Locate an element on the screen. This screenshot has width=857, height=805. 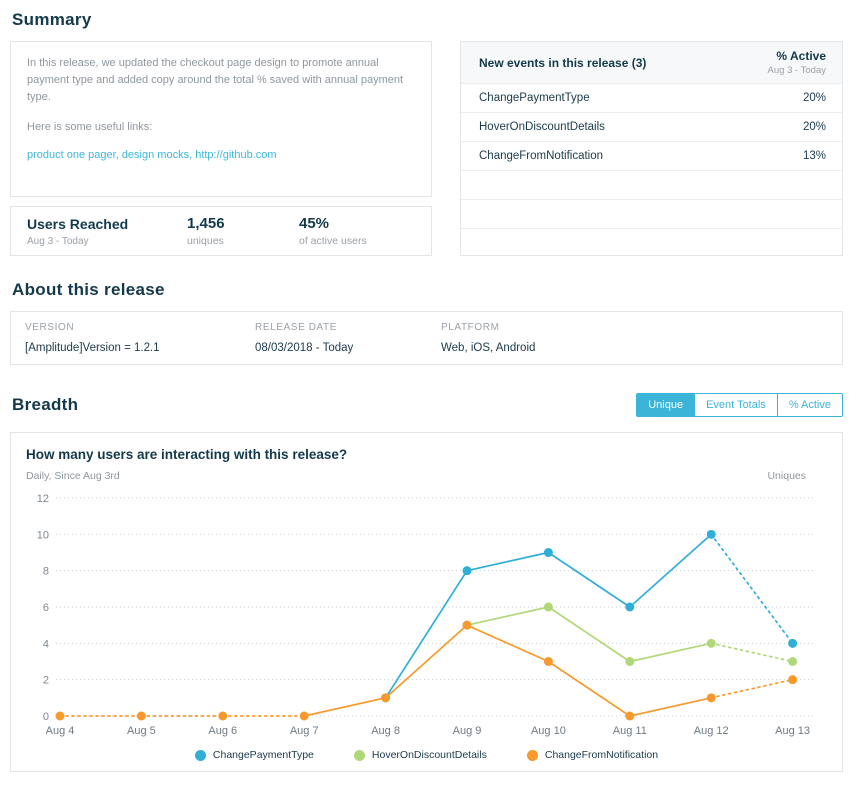
release-date-field: RELEASE DATE 08/03/2018 - Today is located at coordinates (348, 338).